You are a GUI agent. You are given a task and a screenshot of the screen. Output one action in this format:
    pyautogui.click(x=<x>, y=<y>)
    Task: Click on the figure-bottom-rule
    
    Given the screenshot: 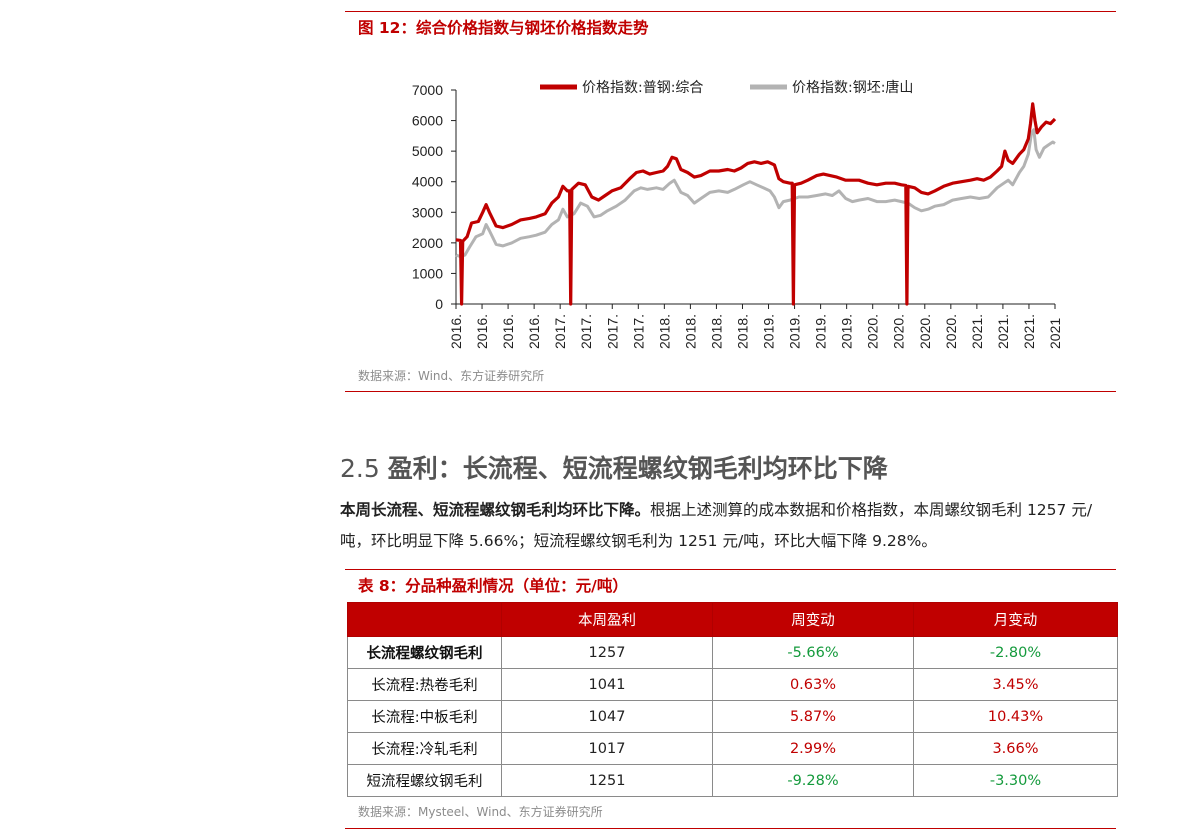 What is the action you would take?
    pyautogui.click(x=730, y=391)
    